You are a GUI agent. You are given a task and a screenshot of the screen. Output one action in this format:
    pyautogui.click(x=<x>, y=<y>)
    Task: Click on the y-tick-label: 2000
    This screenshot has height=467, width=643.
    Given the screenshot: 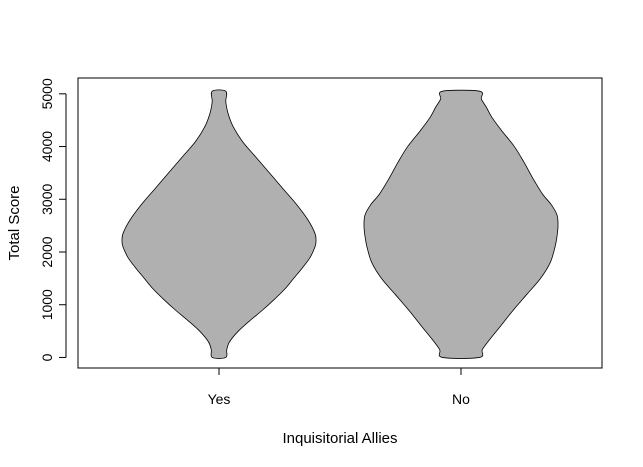 What is the action you would take?
    pyautogui.click(x=47, y=251)
    